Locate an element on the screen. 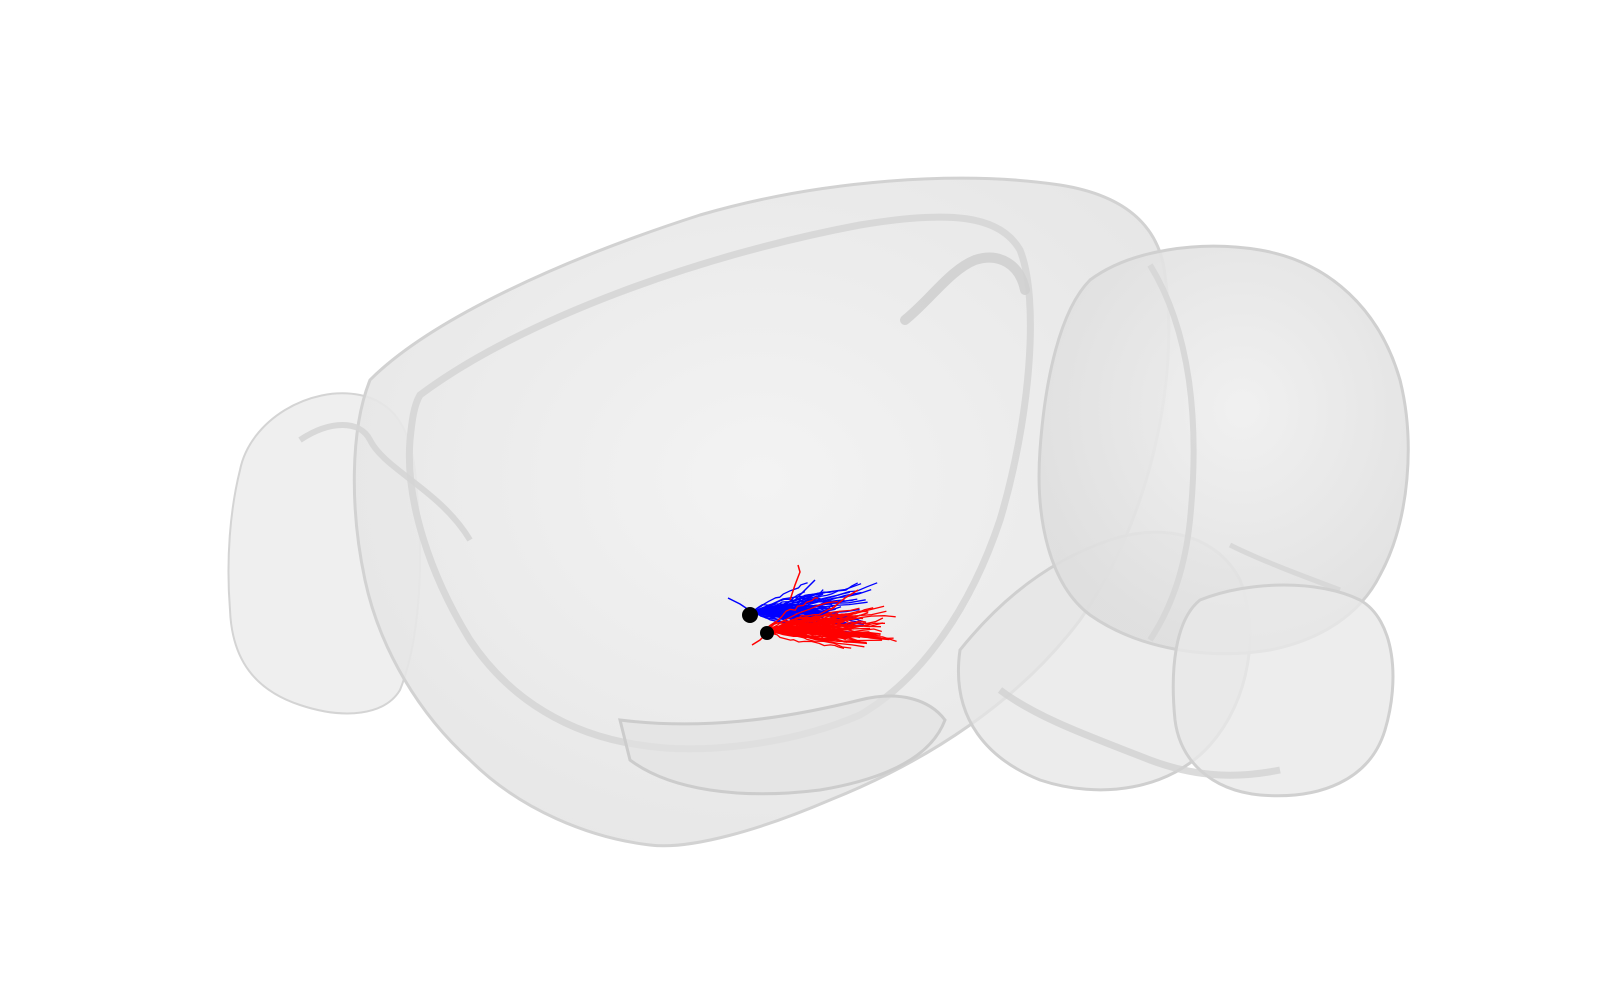 Image resolution: width=1600 pixels, height=1000 pixels. ventral-forebrain is located at coordinates (782, 745).